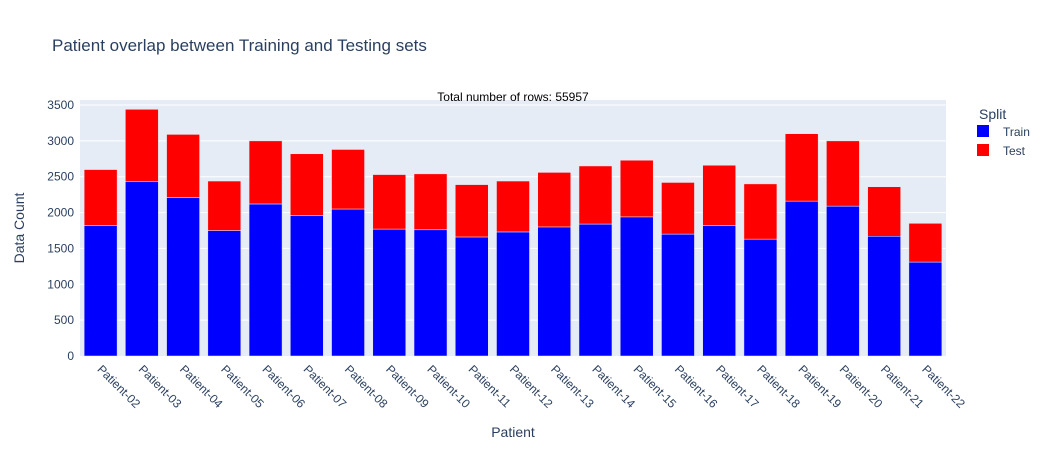 The width and height of the screenshot is (1049, 450). I want to click on x-tick-label: Patient-14, so click(613, 386).